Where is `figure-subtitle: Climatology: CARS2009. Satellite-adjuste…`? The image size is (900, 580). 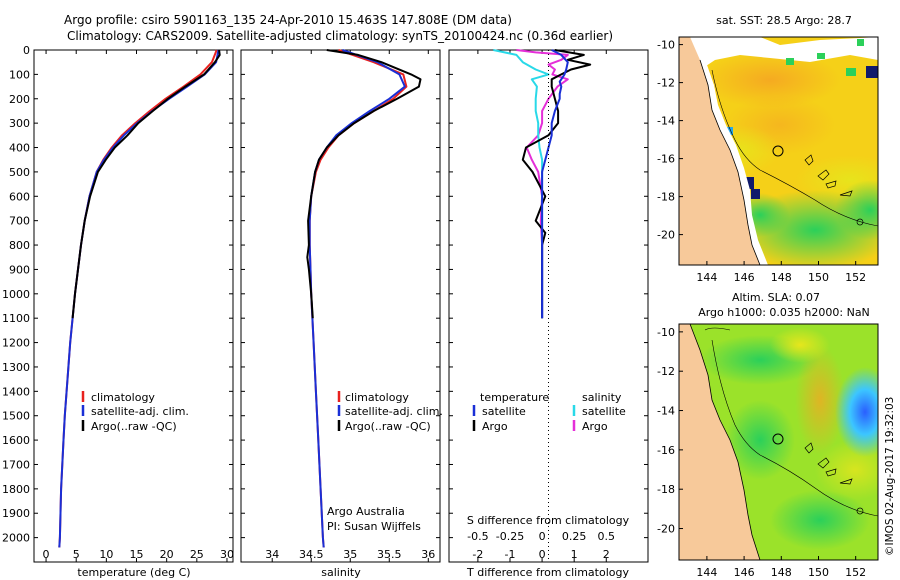 figure-subtitle: Climatology: CARS2009. Satellite-adjuste… is located at coordinates (340, 36).